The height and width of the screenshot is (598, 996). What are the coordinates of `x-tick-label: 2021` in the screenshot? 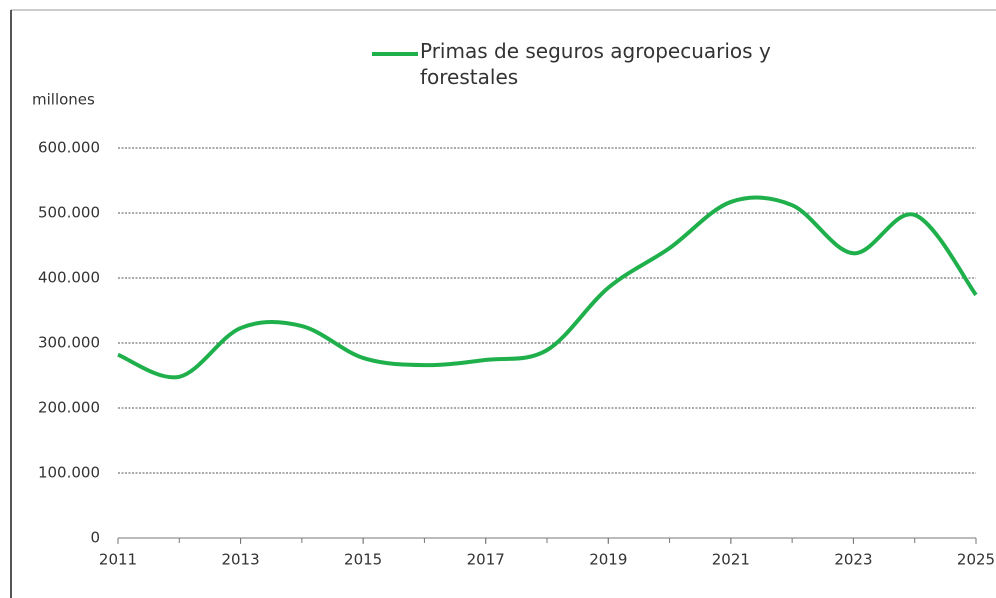 It's located at (731, 560).